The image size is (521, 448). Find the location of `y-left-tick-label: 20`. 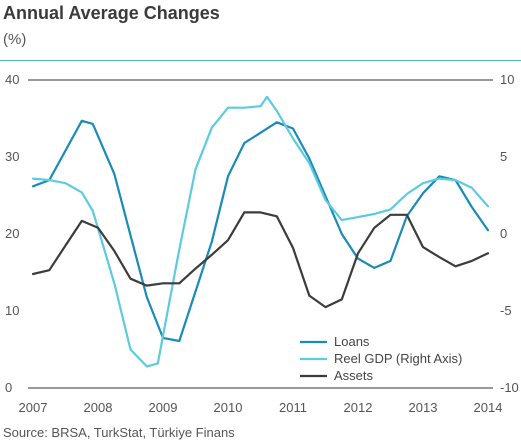

y-left-tick-label: 20 is located at coordinates (12, 233).